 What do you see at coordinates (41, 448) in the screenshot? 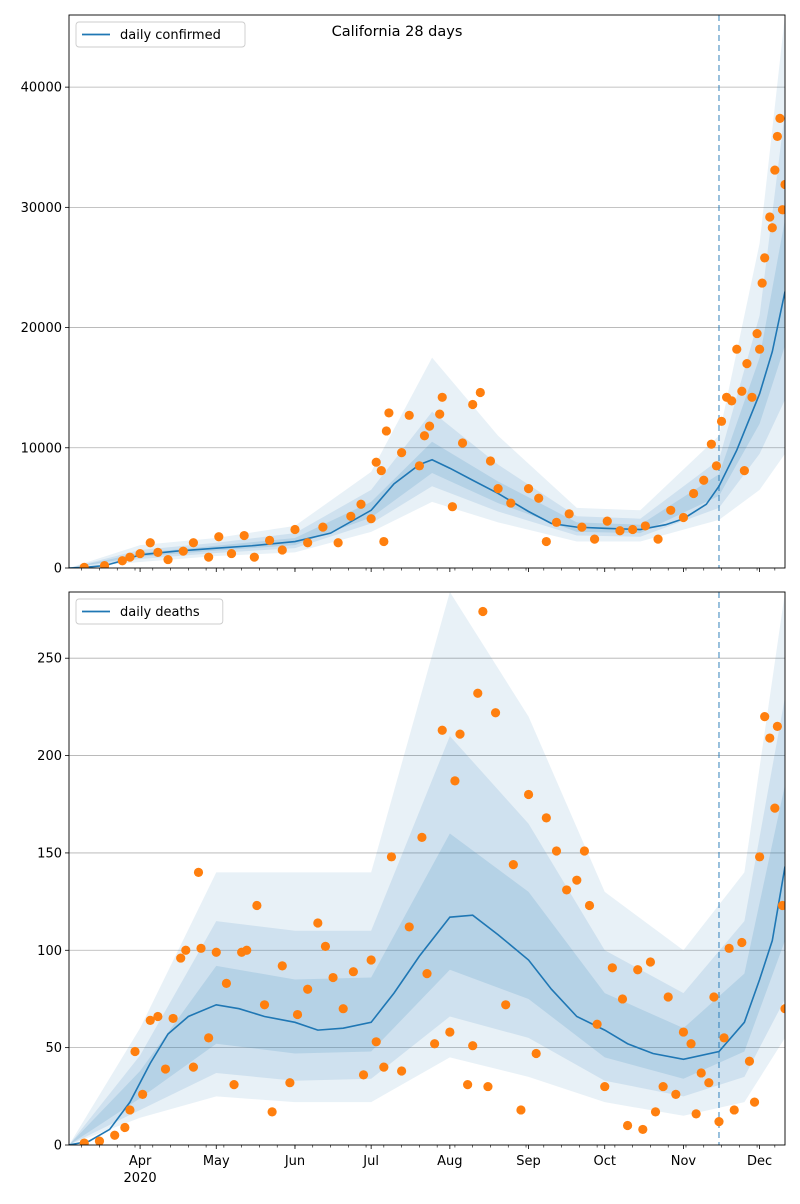
I see `y-tick-label: 10000` at bounding box center [41, 448].